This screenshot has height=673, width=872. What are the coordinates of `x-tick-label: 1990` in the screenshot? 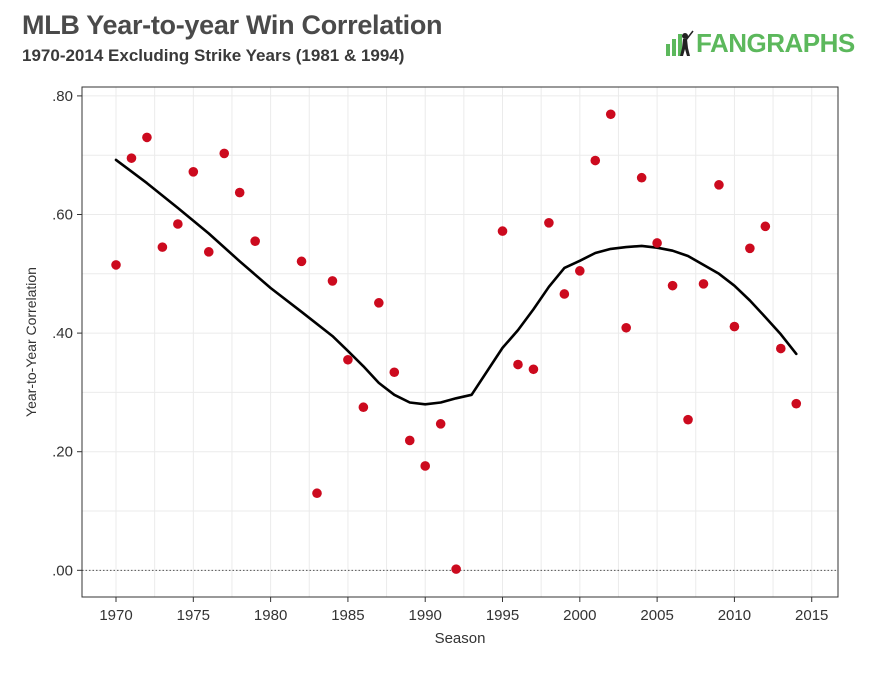 It's located at (425, 615).